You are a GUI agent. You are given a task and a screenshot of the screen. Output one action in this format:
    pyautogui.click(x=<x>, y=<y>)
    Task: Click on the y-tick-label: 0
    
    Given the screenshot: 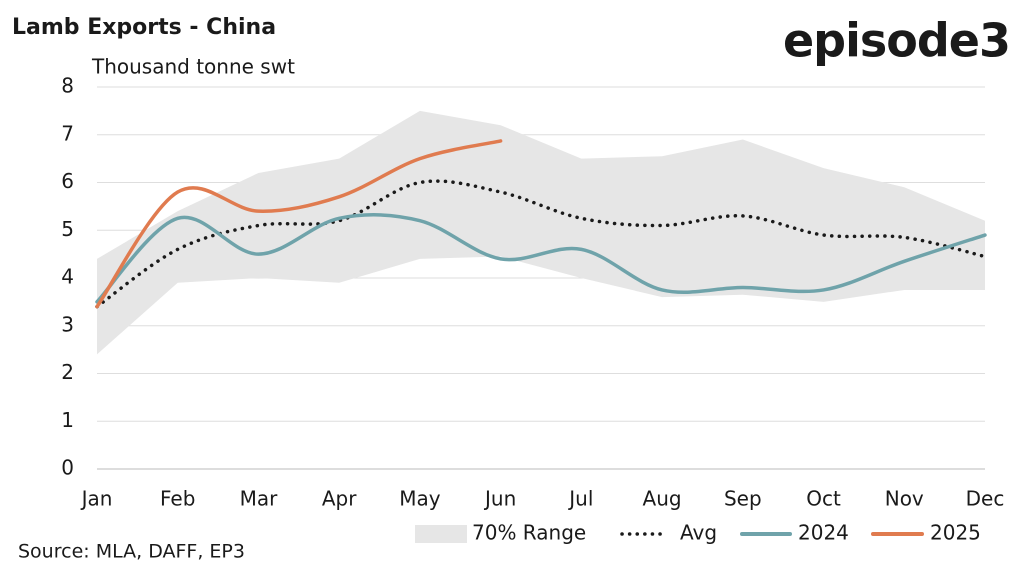 What is the action you would take?
    pyautogui.click(x=67, y=468)
    